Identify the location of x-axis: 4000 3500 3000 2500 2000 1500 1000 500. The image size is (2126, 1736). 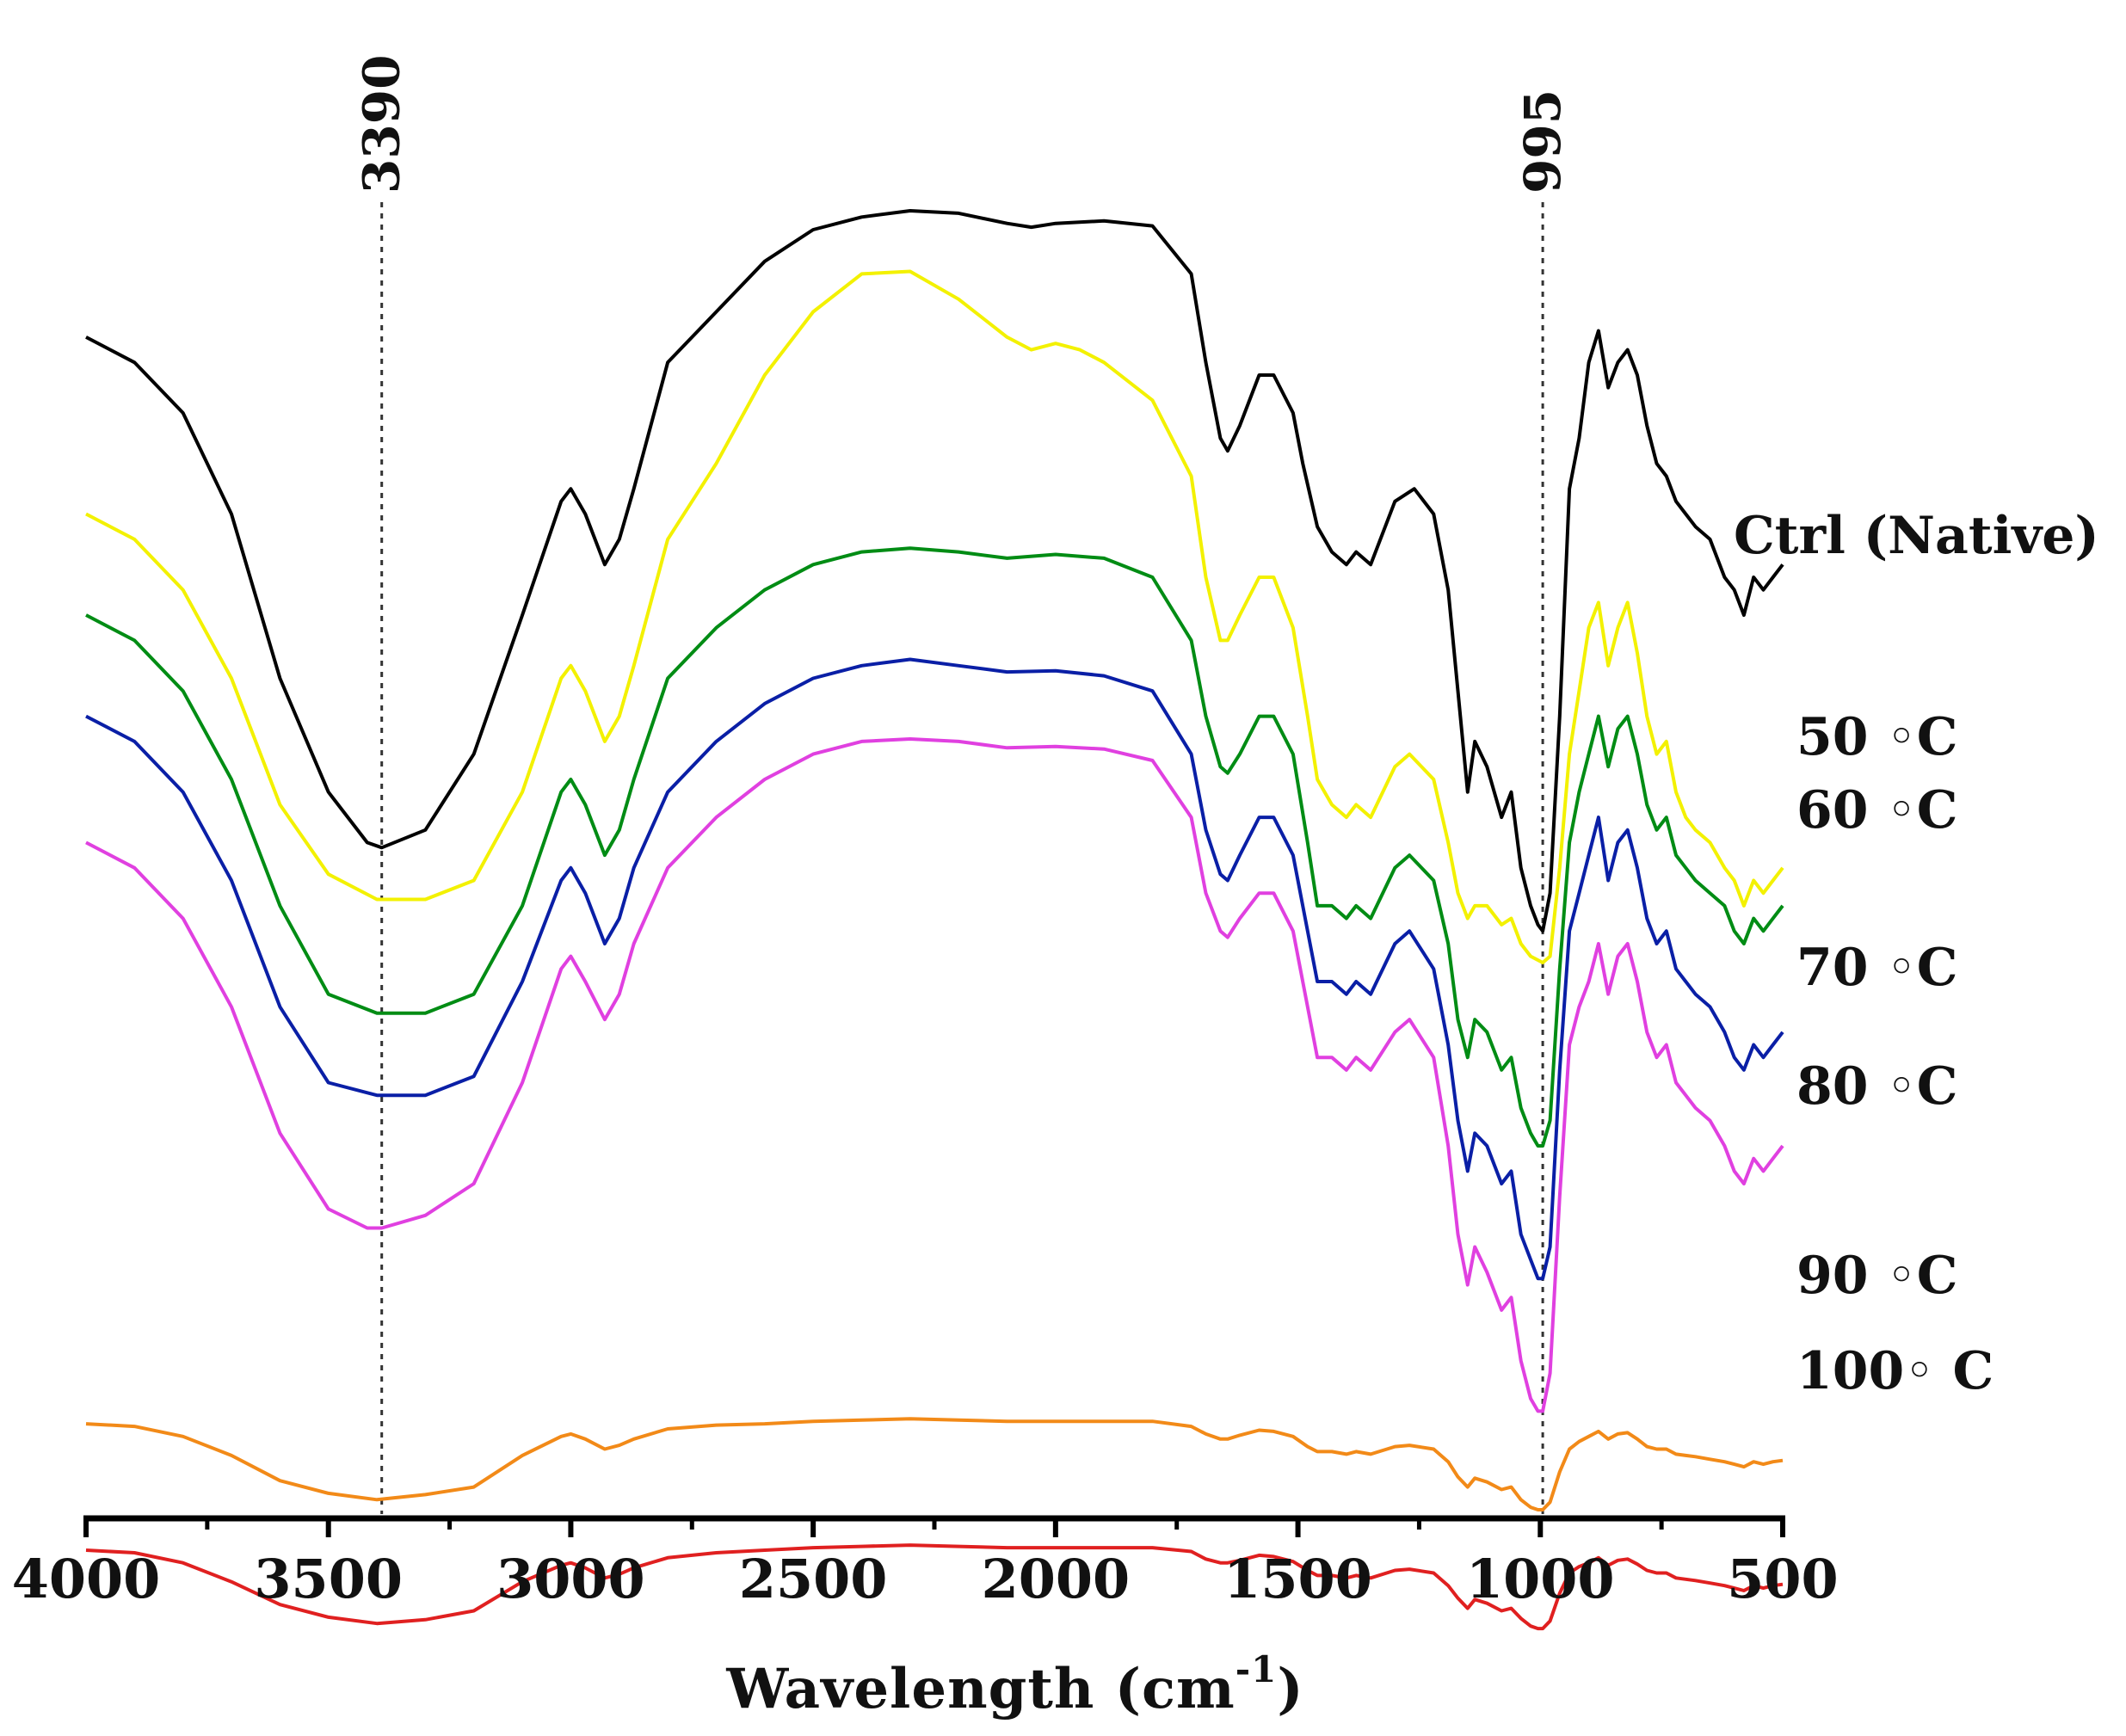
(925, 1562).